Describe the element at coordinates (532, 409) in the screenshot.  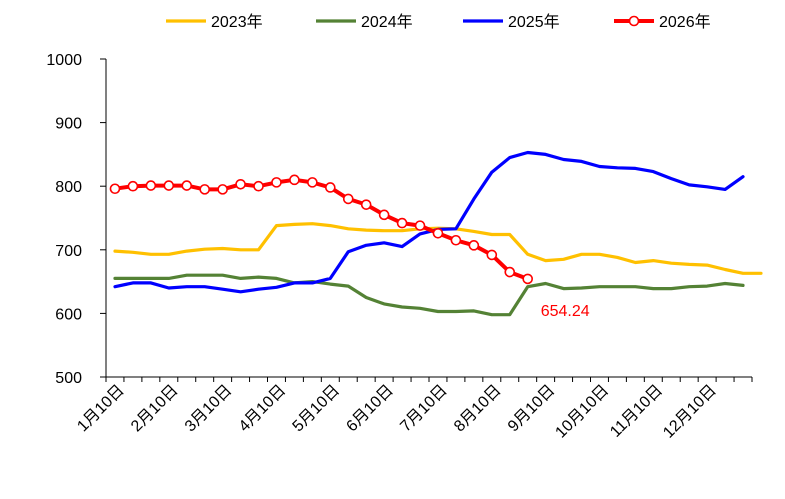
I see `x-tick-label: 9月10日` at that location.